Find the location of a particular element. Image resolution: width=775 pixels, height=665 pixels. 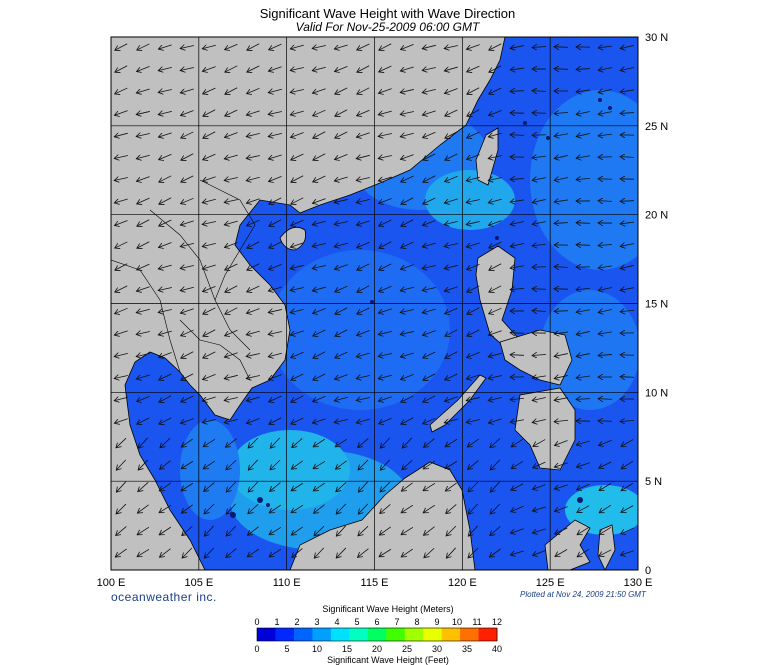

land-halmahera is located at coordinates (606, 547).